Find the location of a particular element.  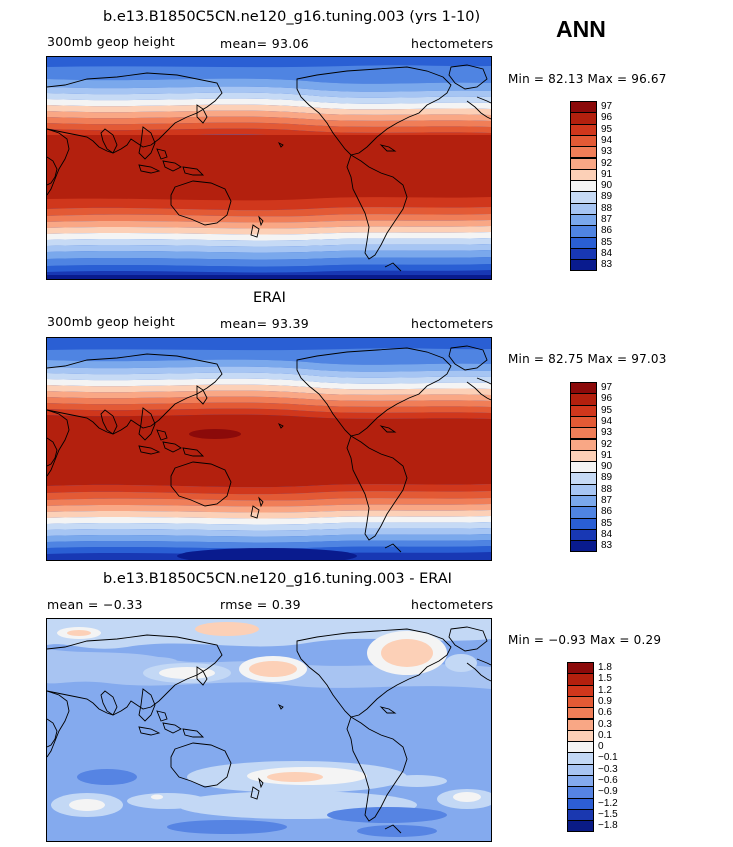

colorbar-tick-label: 87 is located at coordinates (607, 500).